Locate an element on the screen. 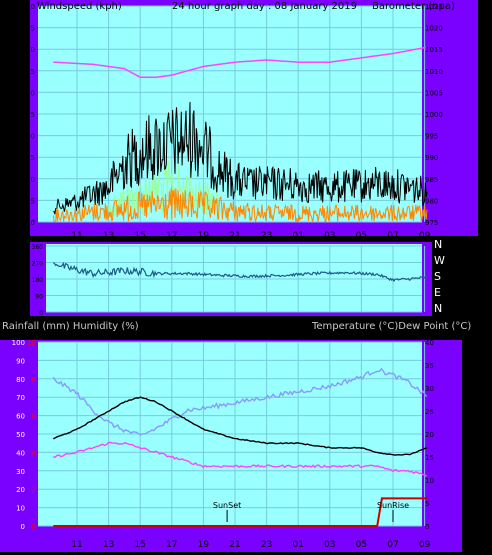  wind-average-series-line is located at coordinates (240, 206).